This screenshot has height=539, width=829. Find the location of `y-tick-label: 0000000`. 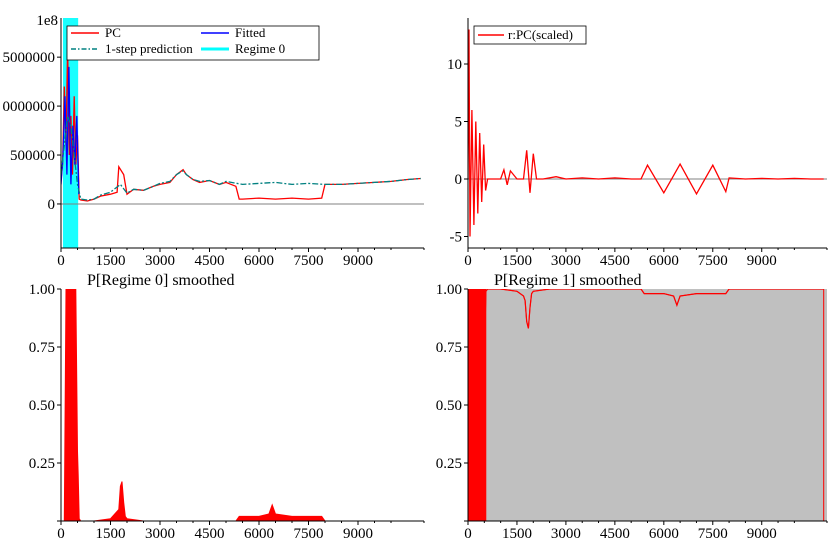

y-tick-label: 0000000 is located at coordinates (29, 107).